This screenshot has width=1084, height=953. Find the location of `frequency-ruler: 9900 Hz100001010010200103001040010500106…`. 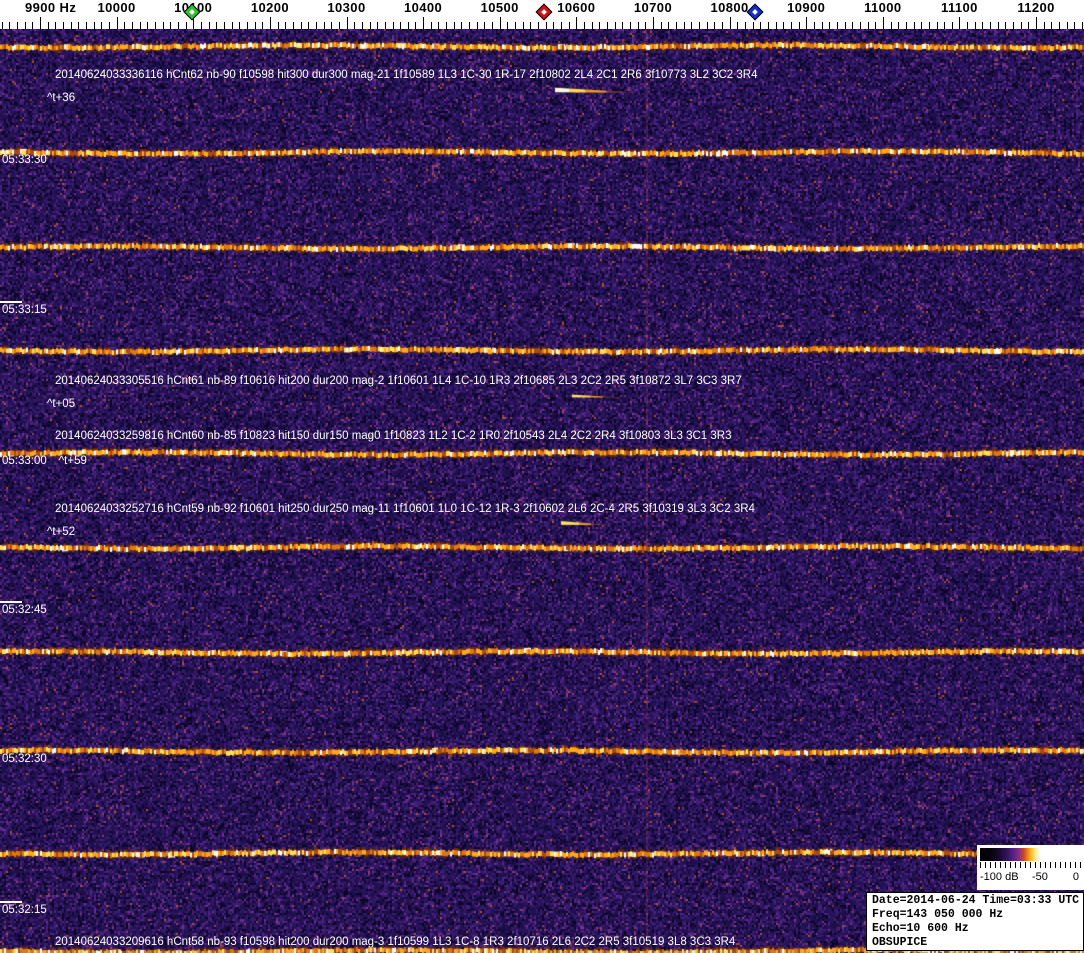

frequency-ruler: 9900 Hz100001010010200103001040010500106… is located at coordinates (542, 14).